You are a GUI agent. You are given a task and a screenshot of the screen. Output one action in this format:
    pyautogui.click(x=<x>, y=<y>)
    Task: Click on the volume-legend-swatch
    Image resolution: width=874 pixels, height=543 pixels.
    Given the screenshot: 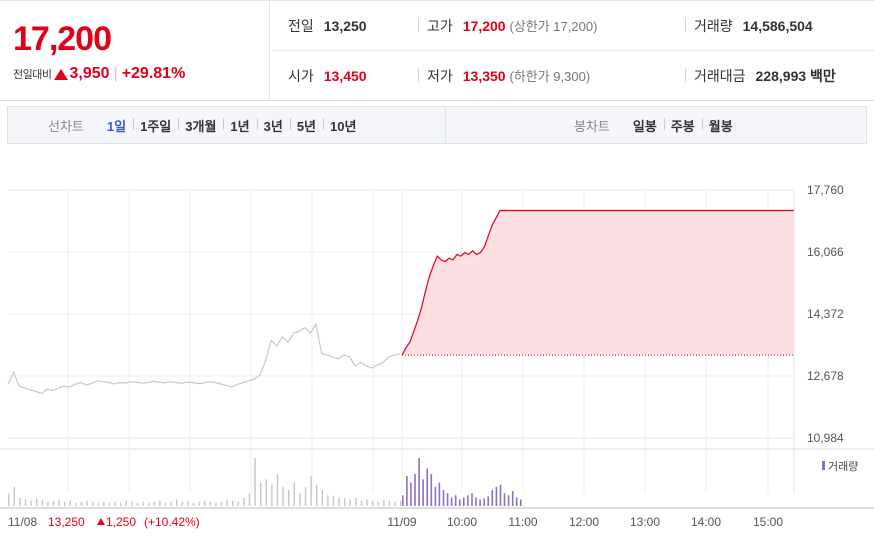 What is the action you would take?
    pyautogui.click(x=823, y=465)
    